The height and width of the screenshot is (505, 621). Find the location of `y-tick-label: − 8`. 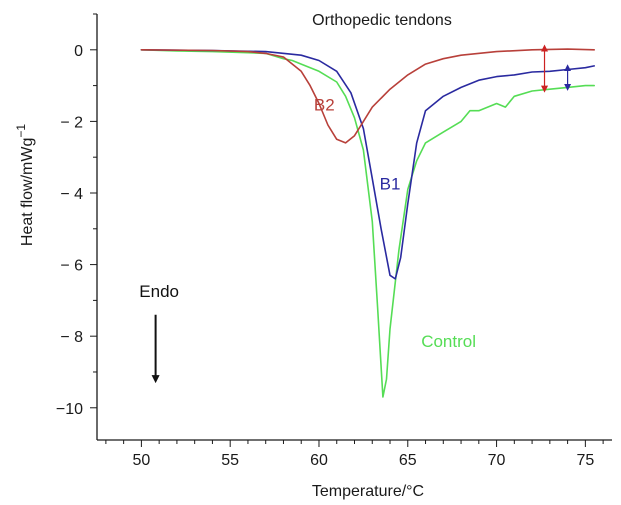

y-tick-label: − 8 is located at coordinates (71, 337).